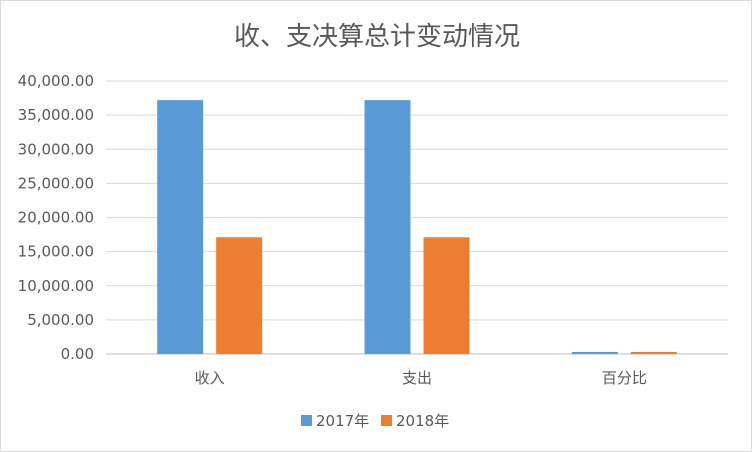 The width and height of the screenshot is (752, 452). Describe the element at coordinates (624, 378) in the screenshot. I see `category-label: 百分比` at that location.